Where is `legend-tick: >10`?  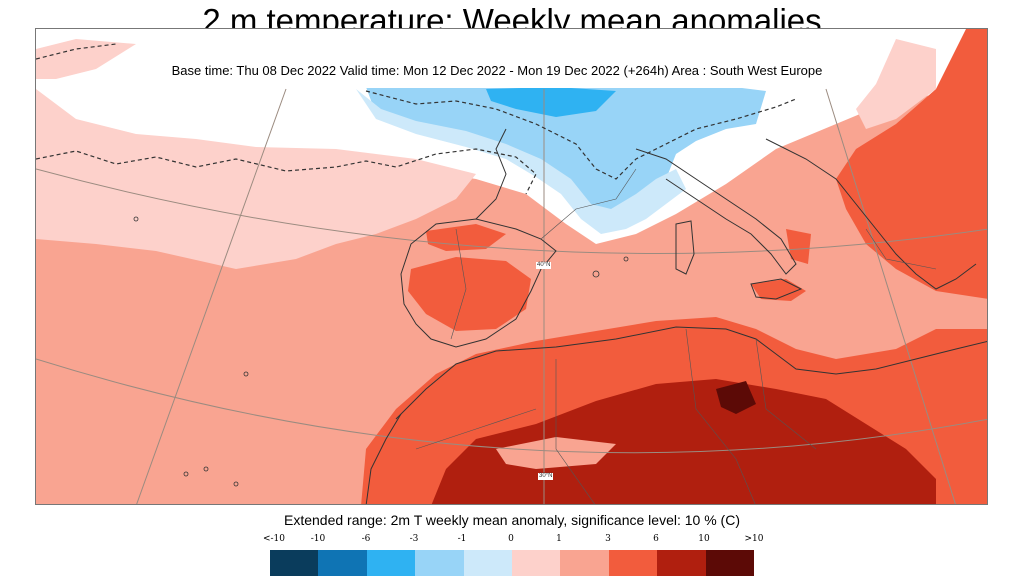 legend-tick: >10 is located at coordinates (754, 539).